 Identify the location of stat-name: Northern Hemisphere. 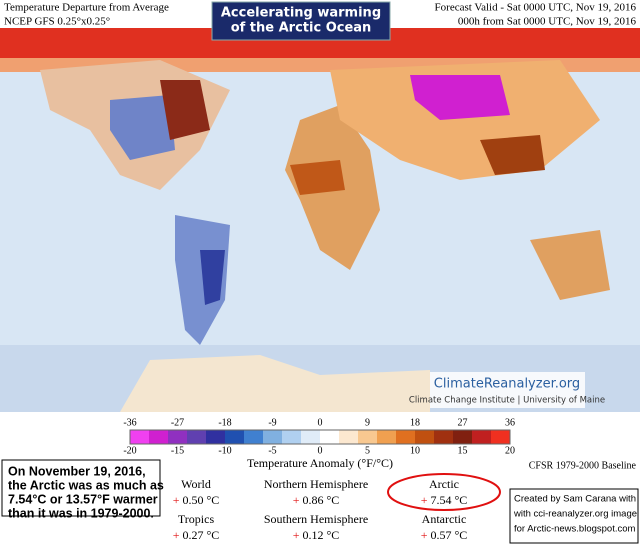
(316, 484).